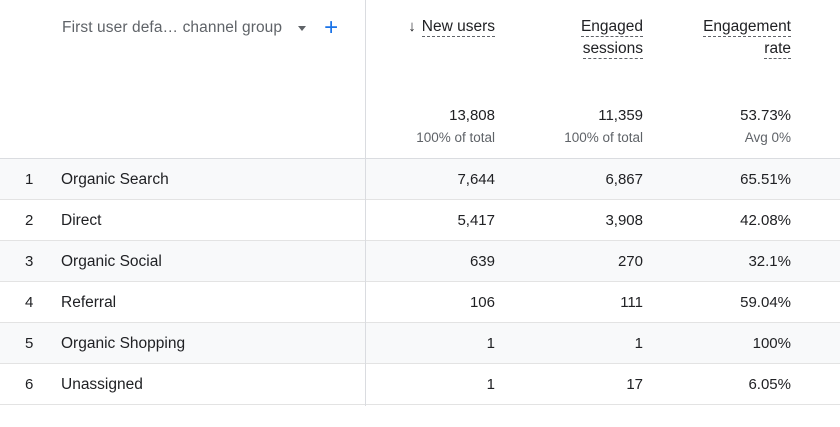 This screenshot has width=840, height=427. I want to click on metric-header-engaged-sessions: Engaged sessions, so click(611, 38).